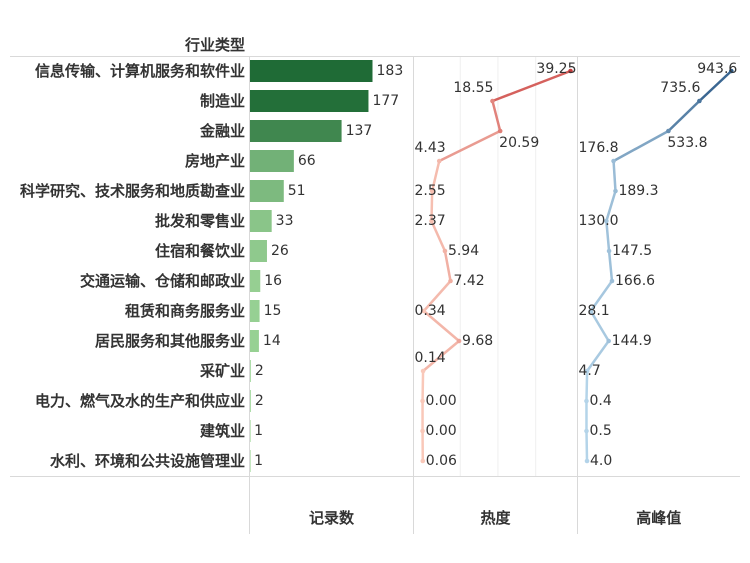  What do you see at coordinates (200, 221) in the screenshot?
I see `category-label: 批发和零售业` at bounding box center [200, 221].